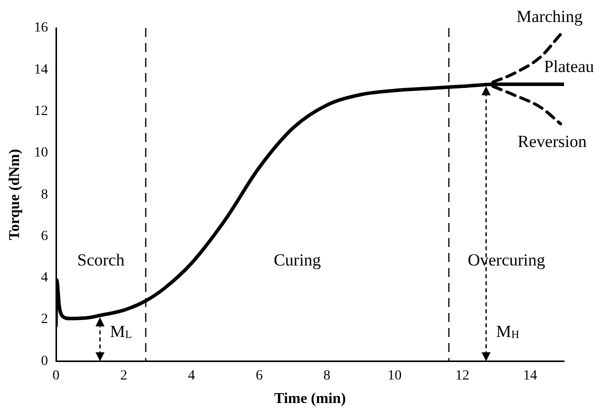  What do you see at coordinates (507, 260) in the screenshot?
I see `annotation: Overcuring` at bounding box center [507, 260].